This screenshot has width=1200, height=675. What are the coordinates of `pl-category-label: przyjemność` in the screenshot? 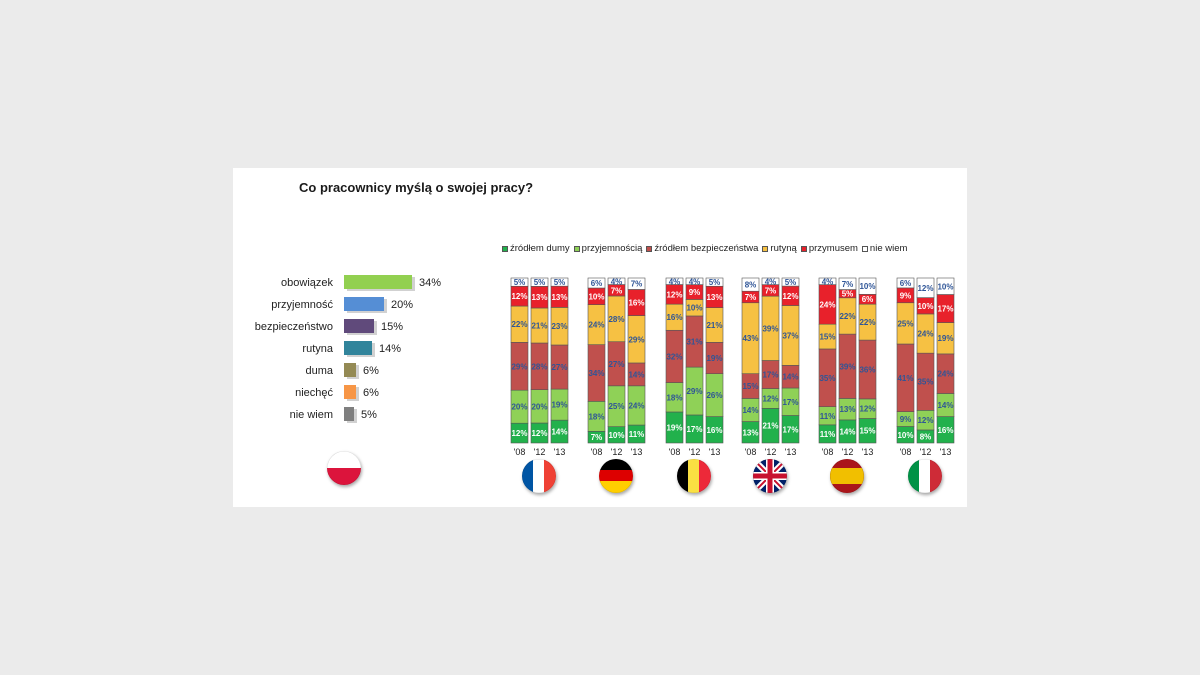 It's located at (302, 305).